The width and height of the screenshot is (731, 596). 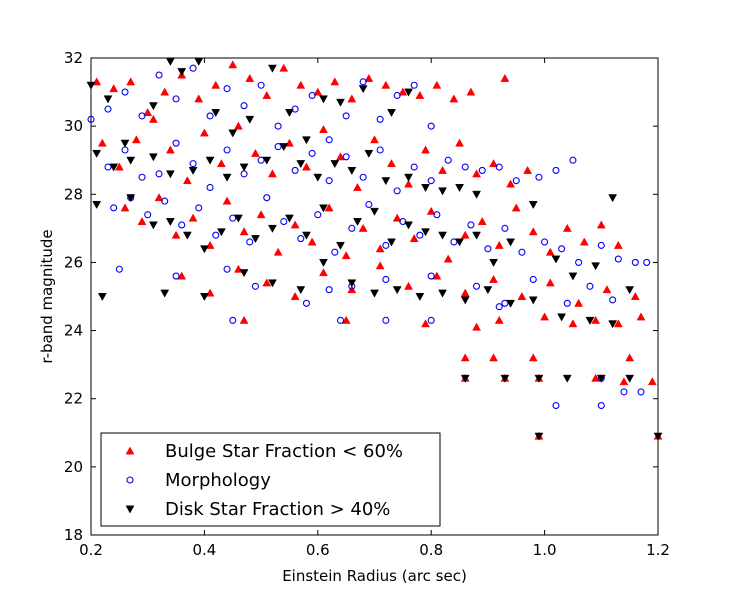 I want to click on x-tick-label: 0.2, so click(x=91, y=550).